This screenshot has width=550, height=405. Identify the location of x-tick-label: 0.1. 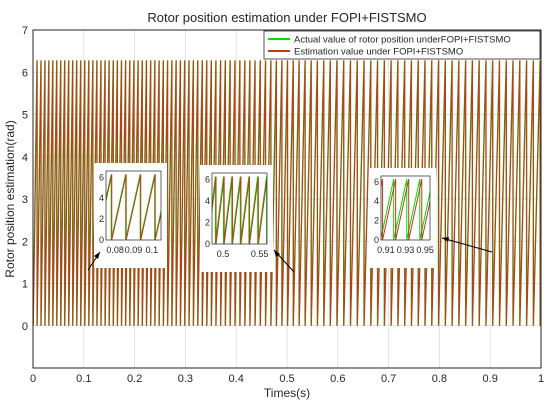
(83, 379).